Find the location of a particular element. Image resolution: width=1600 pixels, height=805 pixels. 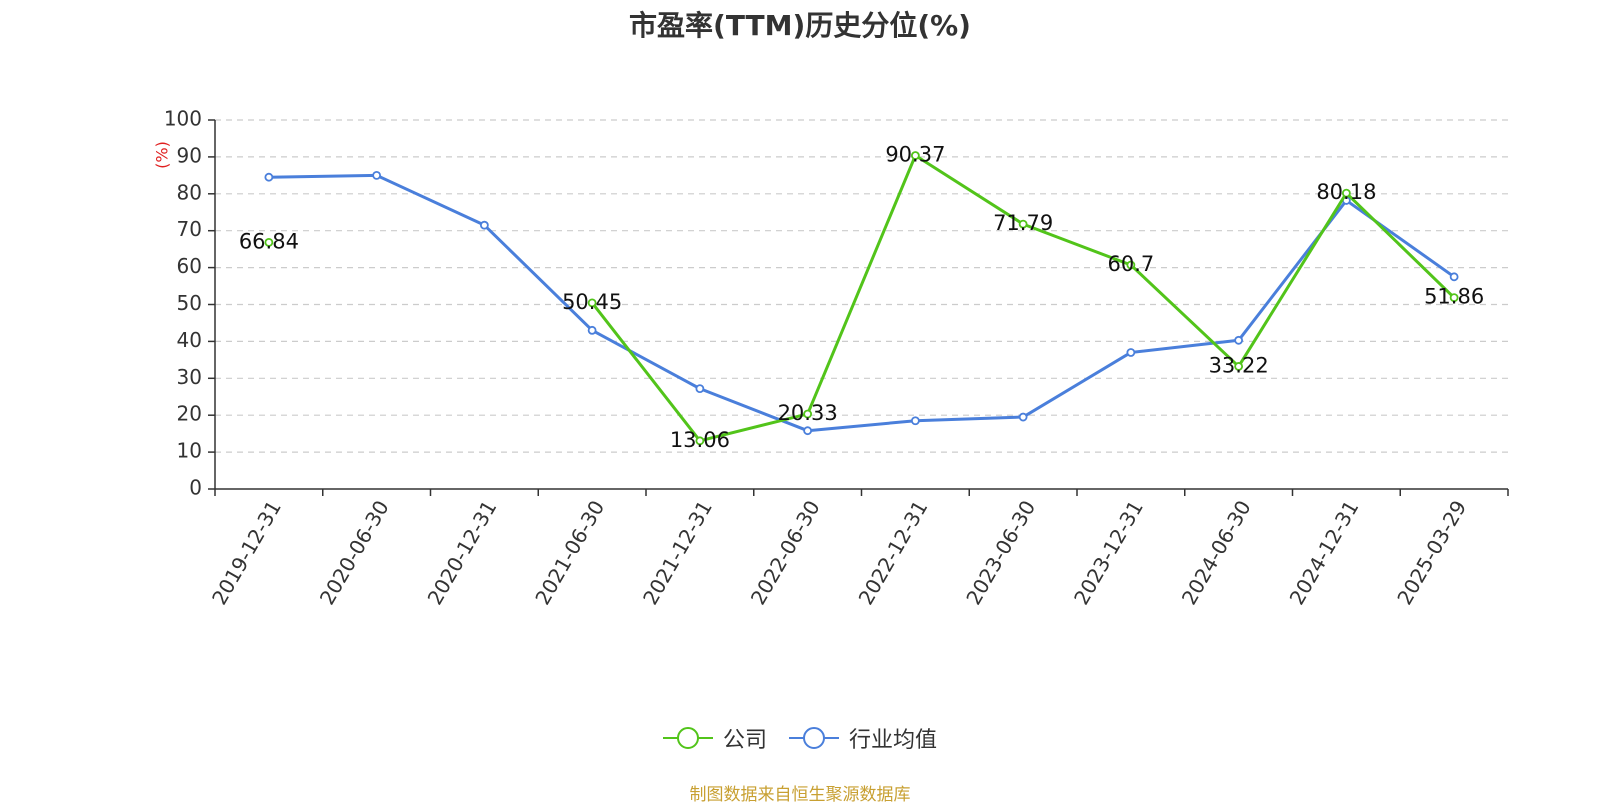

data-label: 51.86 is located at coordinates (1454, 297).